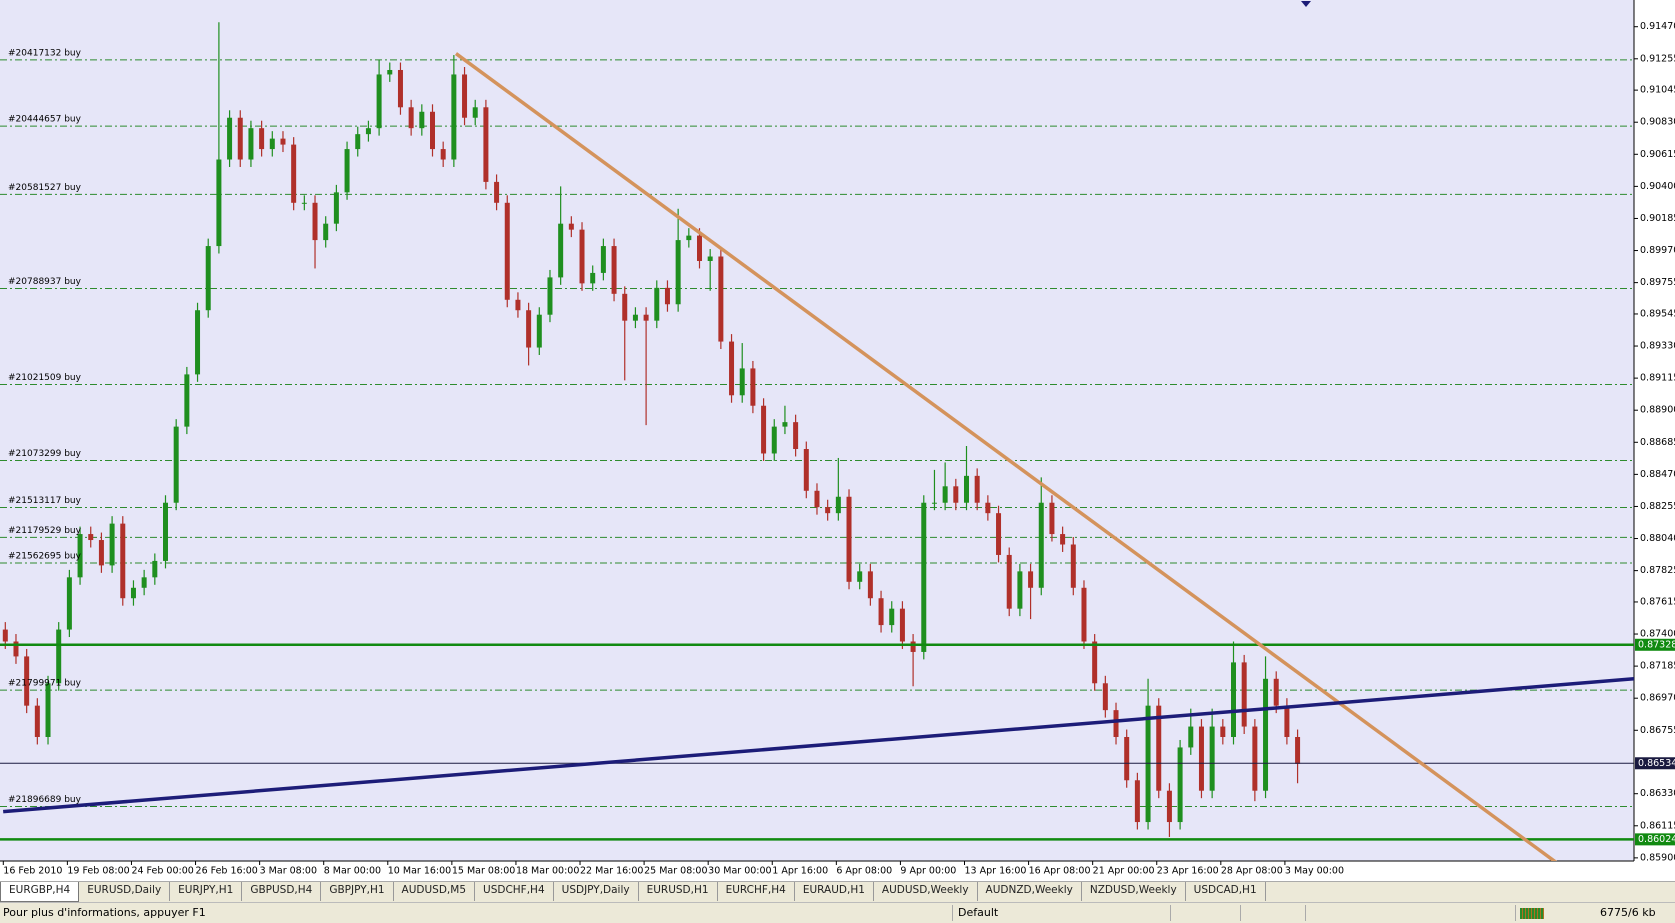 This screenshot has height=923, width=1675. Describe the element at coordinates (926, 891) in the screenshot. I see `chart-tab: AUDUSD,Weekly` at that location.